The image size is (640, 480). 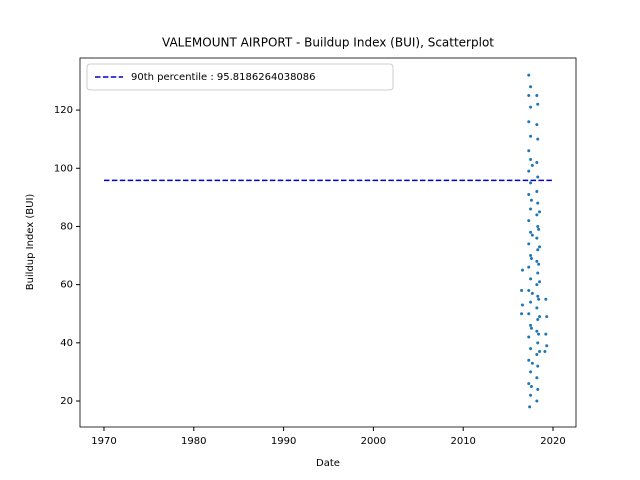 What do you see at coordinates (223, 77) in the screenshot?
I see `legend-label: 90th percentile : 95.8186264038086` at bounding box center [223, 77].